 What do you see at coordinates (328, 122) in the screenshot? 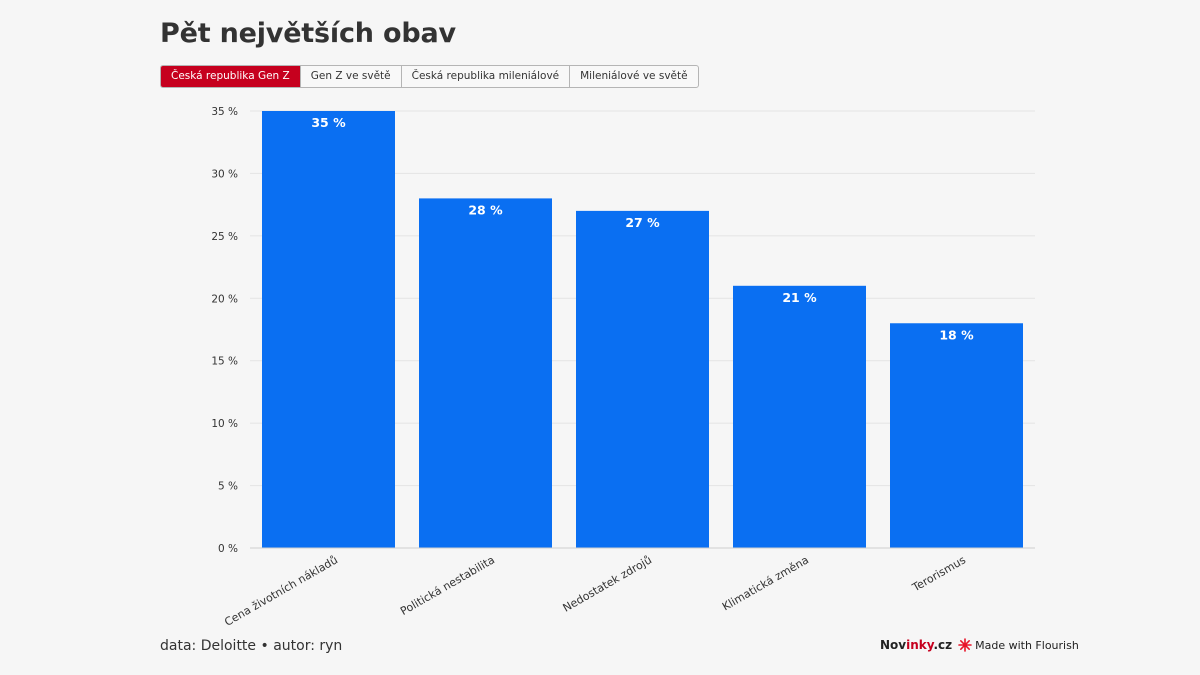
I see `data-label: 35 %` at bounding box center [328, 122].